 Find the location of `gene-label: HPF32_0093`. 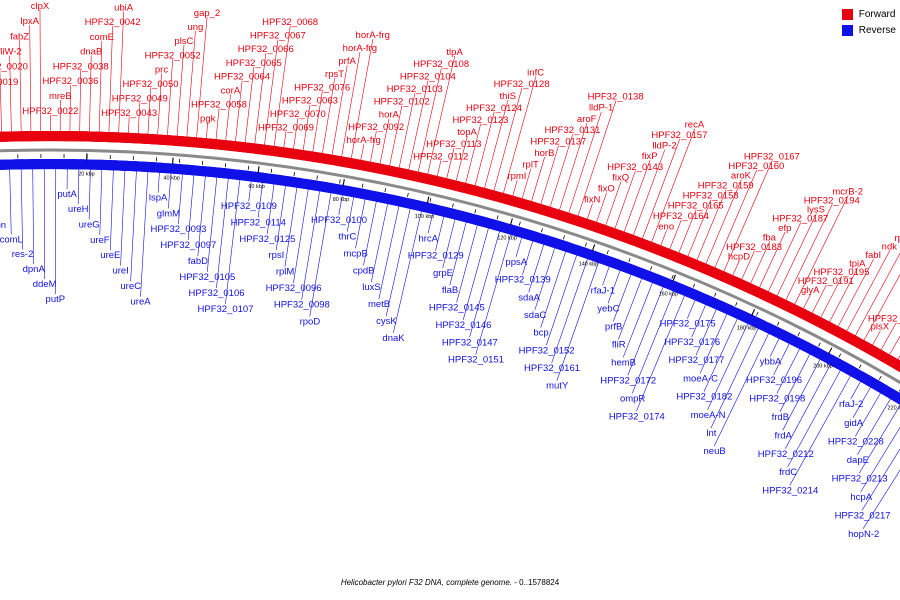

gene-label: HPF32_0093 is located at coordinates (178, 229).